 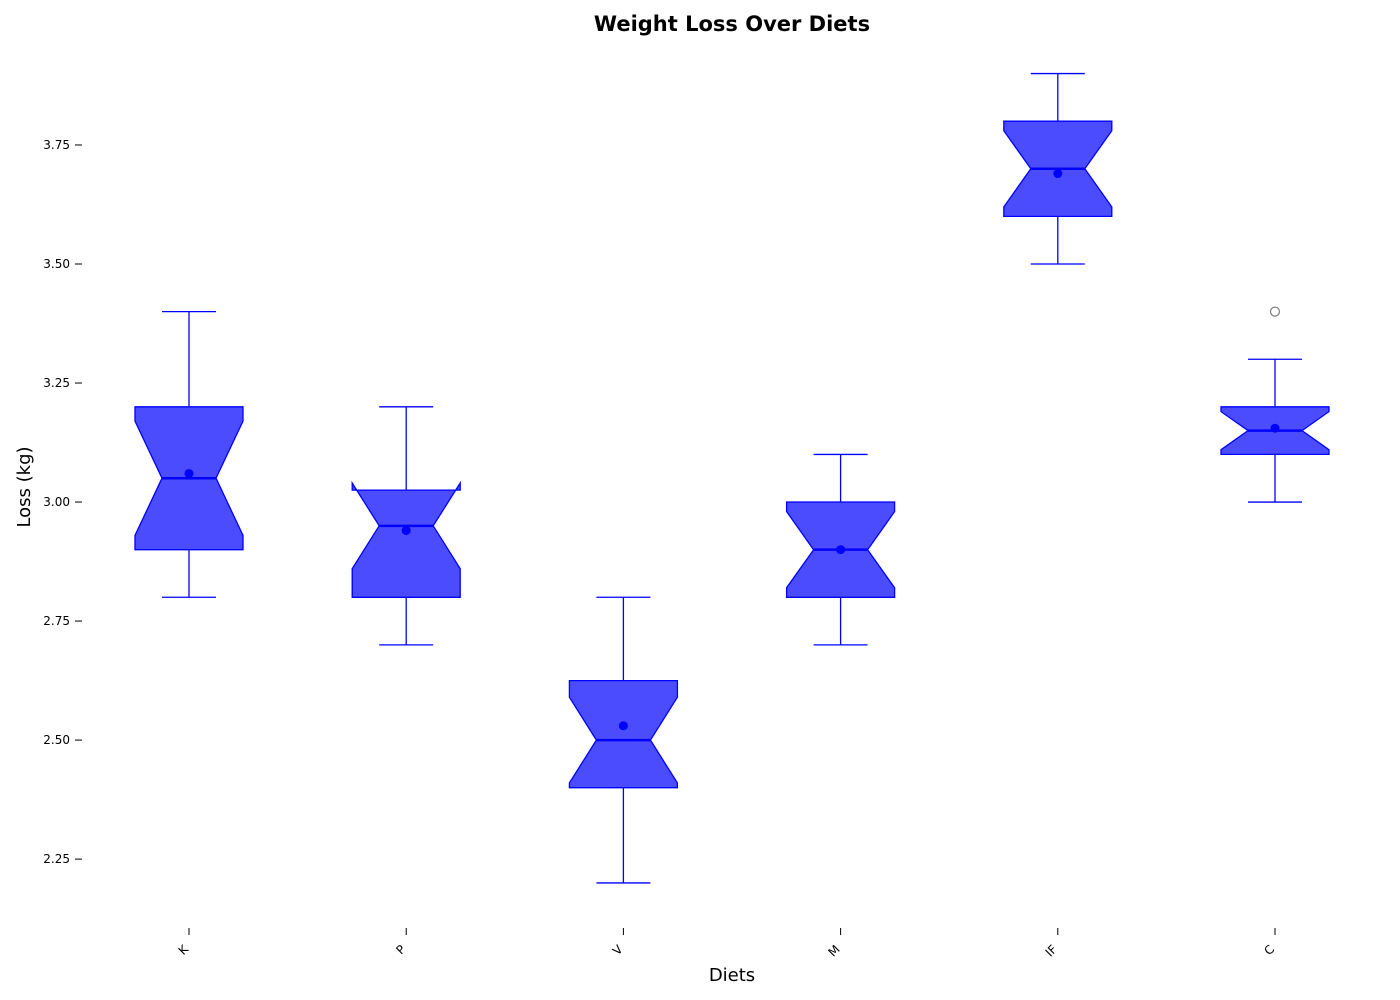 I want to click on outlier-point, so click(x=1275, y=311).